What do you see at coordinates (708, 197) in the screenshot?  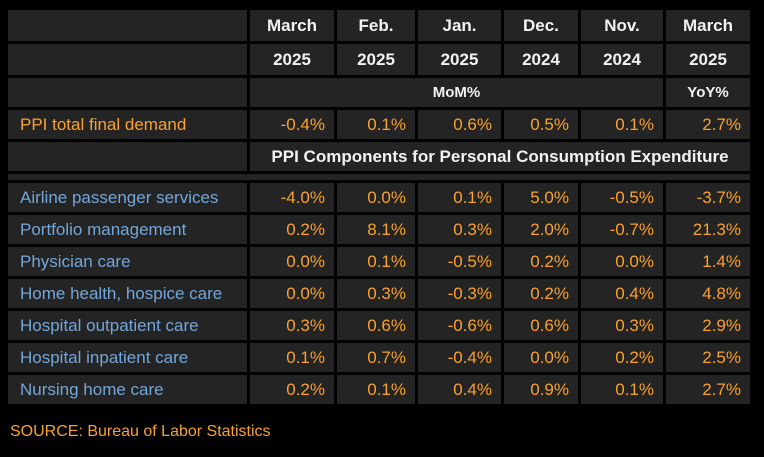 I see `value-cell: -3.7%` at bounding box center [708, 197].